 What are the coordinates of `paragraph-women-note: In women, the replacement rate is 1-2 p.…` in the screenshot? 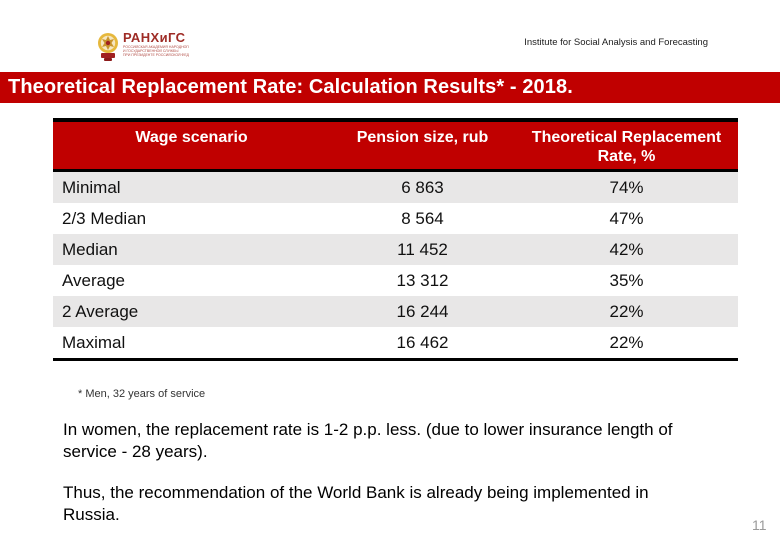 It's located at (368, 440).